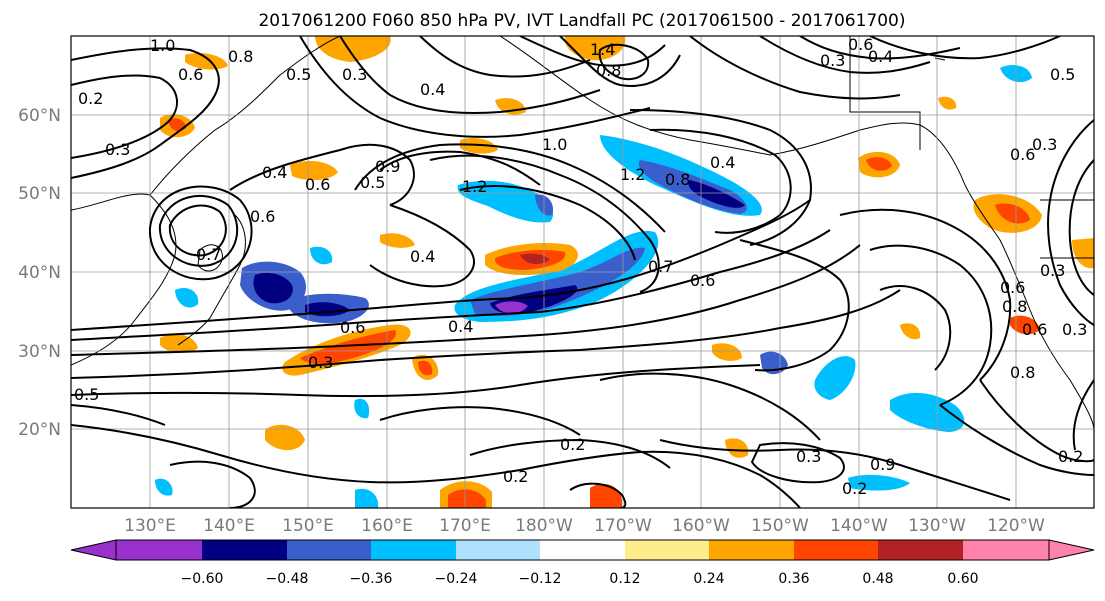 The image size is (1105, 601). What do you see at coordinates (793, 579) in the screenshot?
I see `colorbar-tick: 0.36` at bounding box center [793, 579].